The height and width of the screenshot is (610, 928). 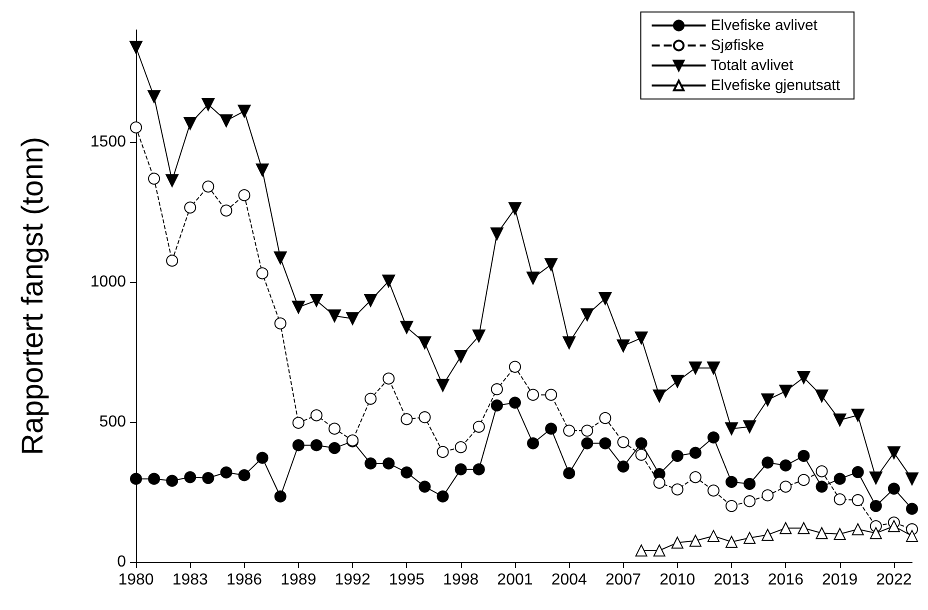 I want to click on x-tick-label: 2019, so click(x=840, y=580).